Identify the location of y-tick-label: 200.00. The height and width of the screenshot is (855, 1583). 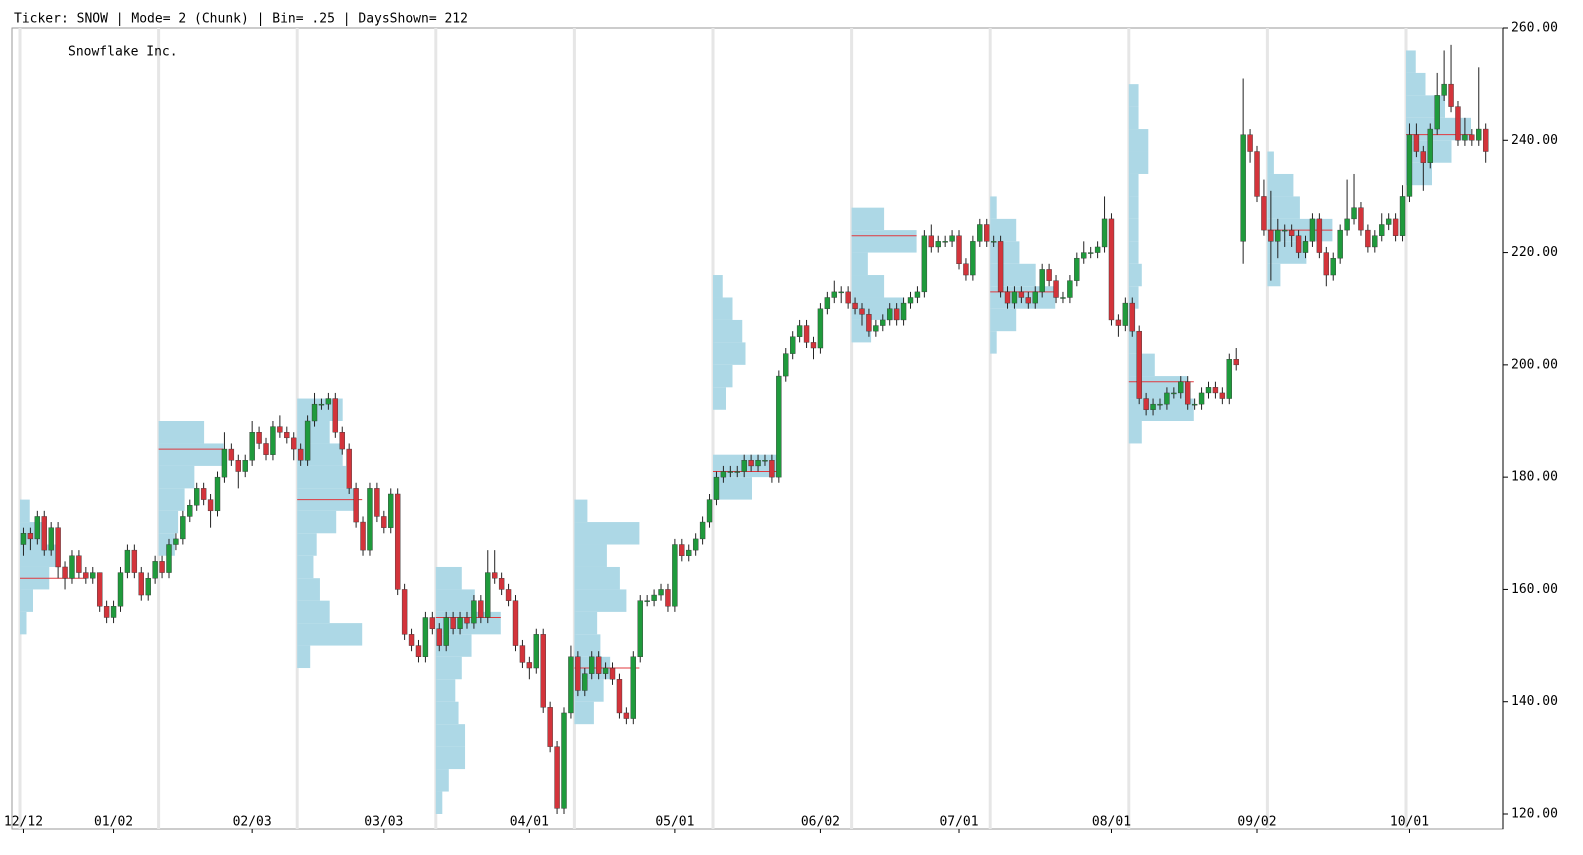
(1534, 364).